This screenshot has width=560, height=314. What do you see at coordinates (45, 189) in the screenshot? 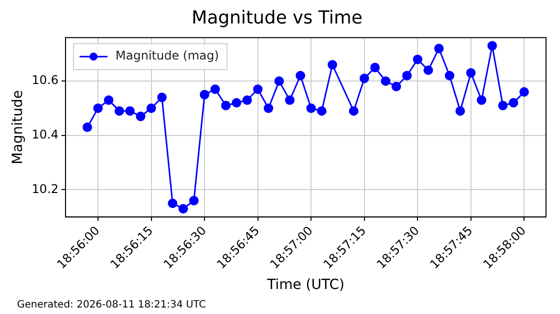
I see `y-tick-label: 10.2` at bounding box center [45, 189].